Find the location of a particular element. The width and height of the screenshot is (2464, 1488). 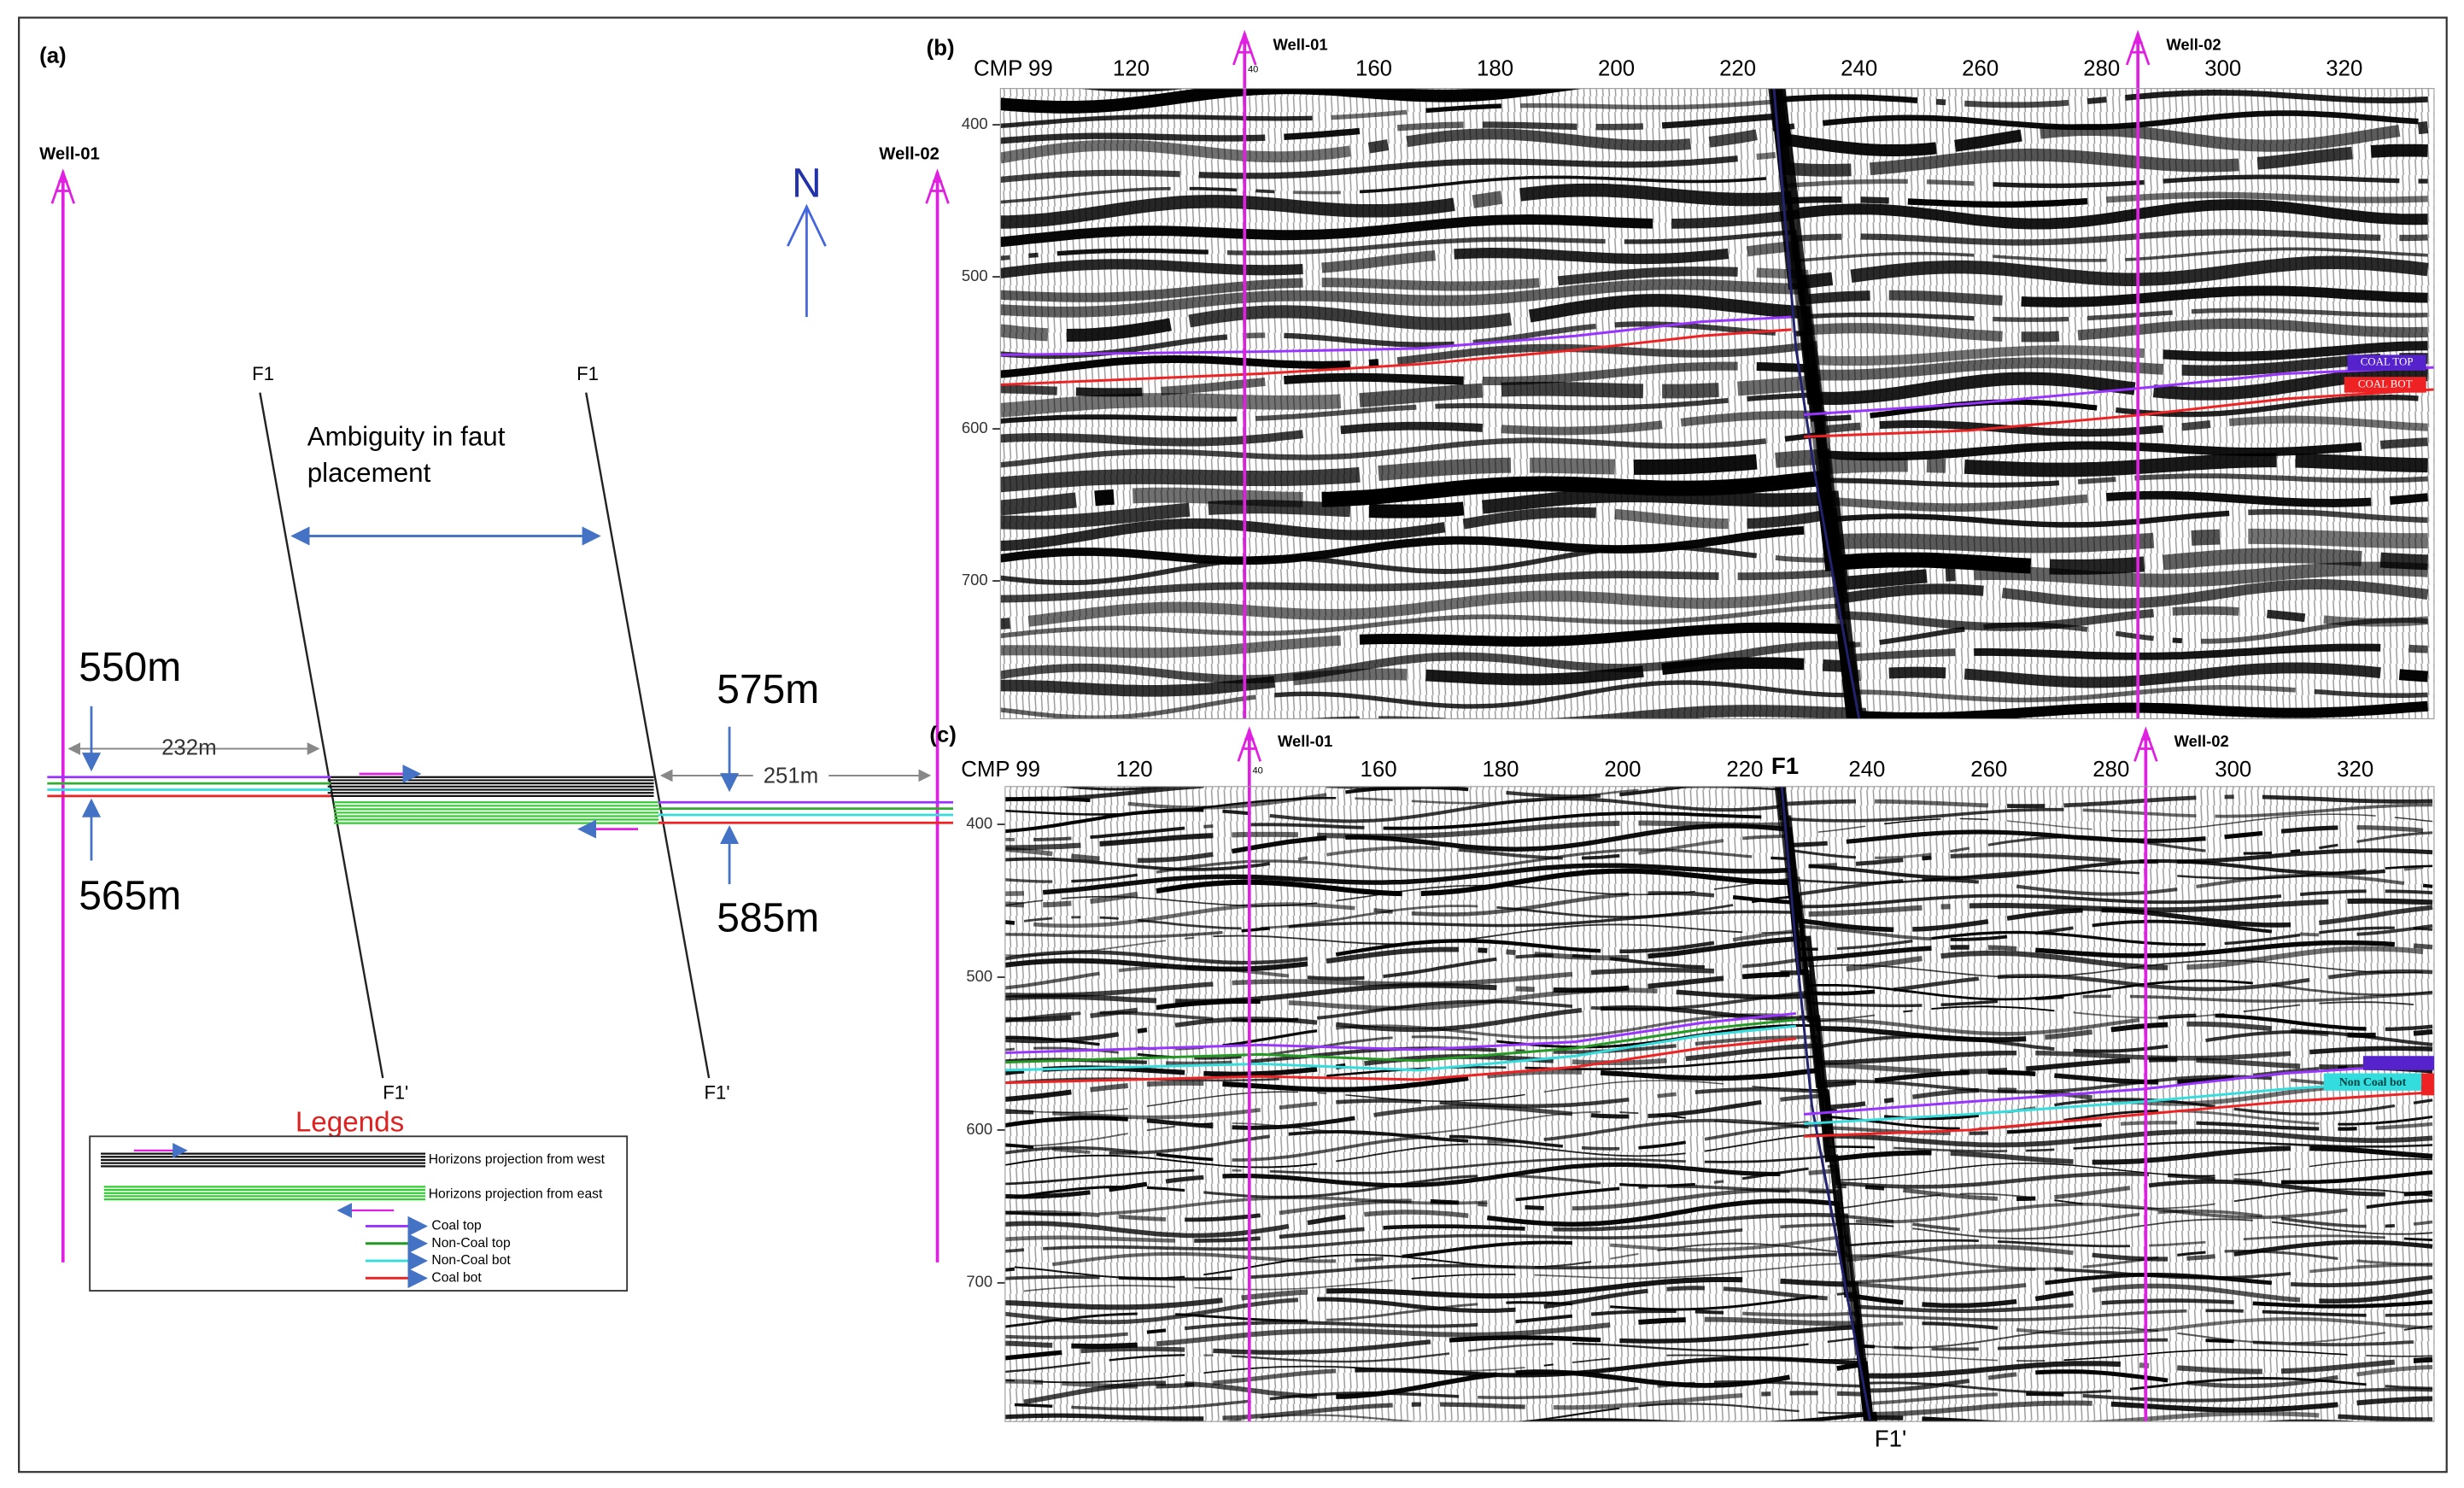

horizon-tag-label: Non Coal bot is located at coordinates (2373, 1081).